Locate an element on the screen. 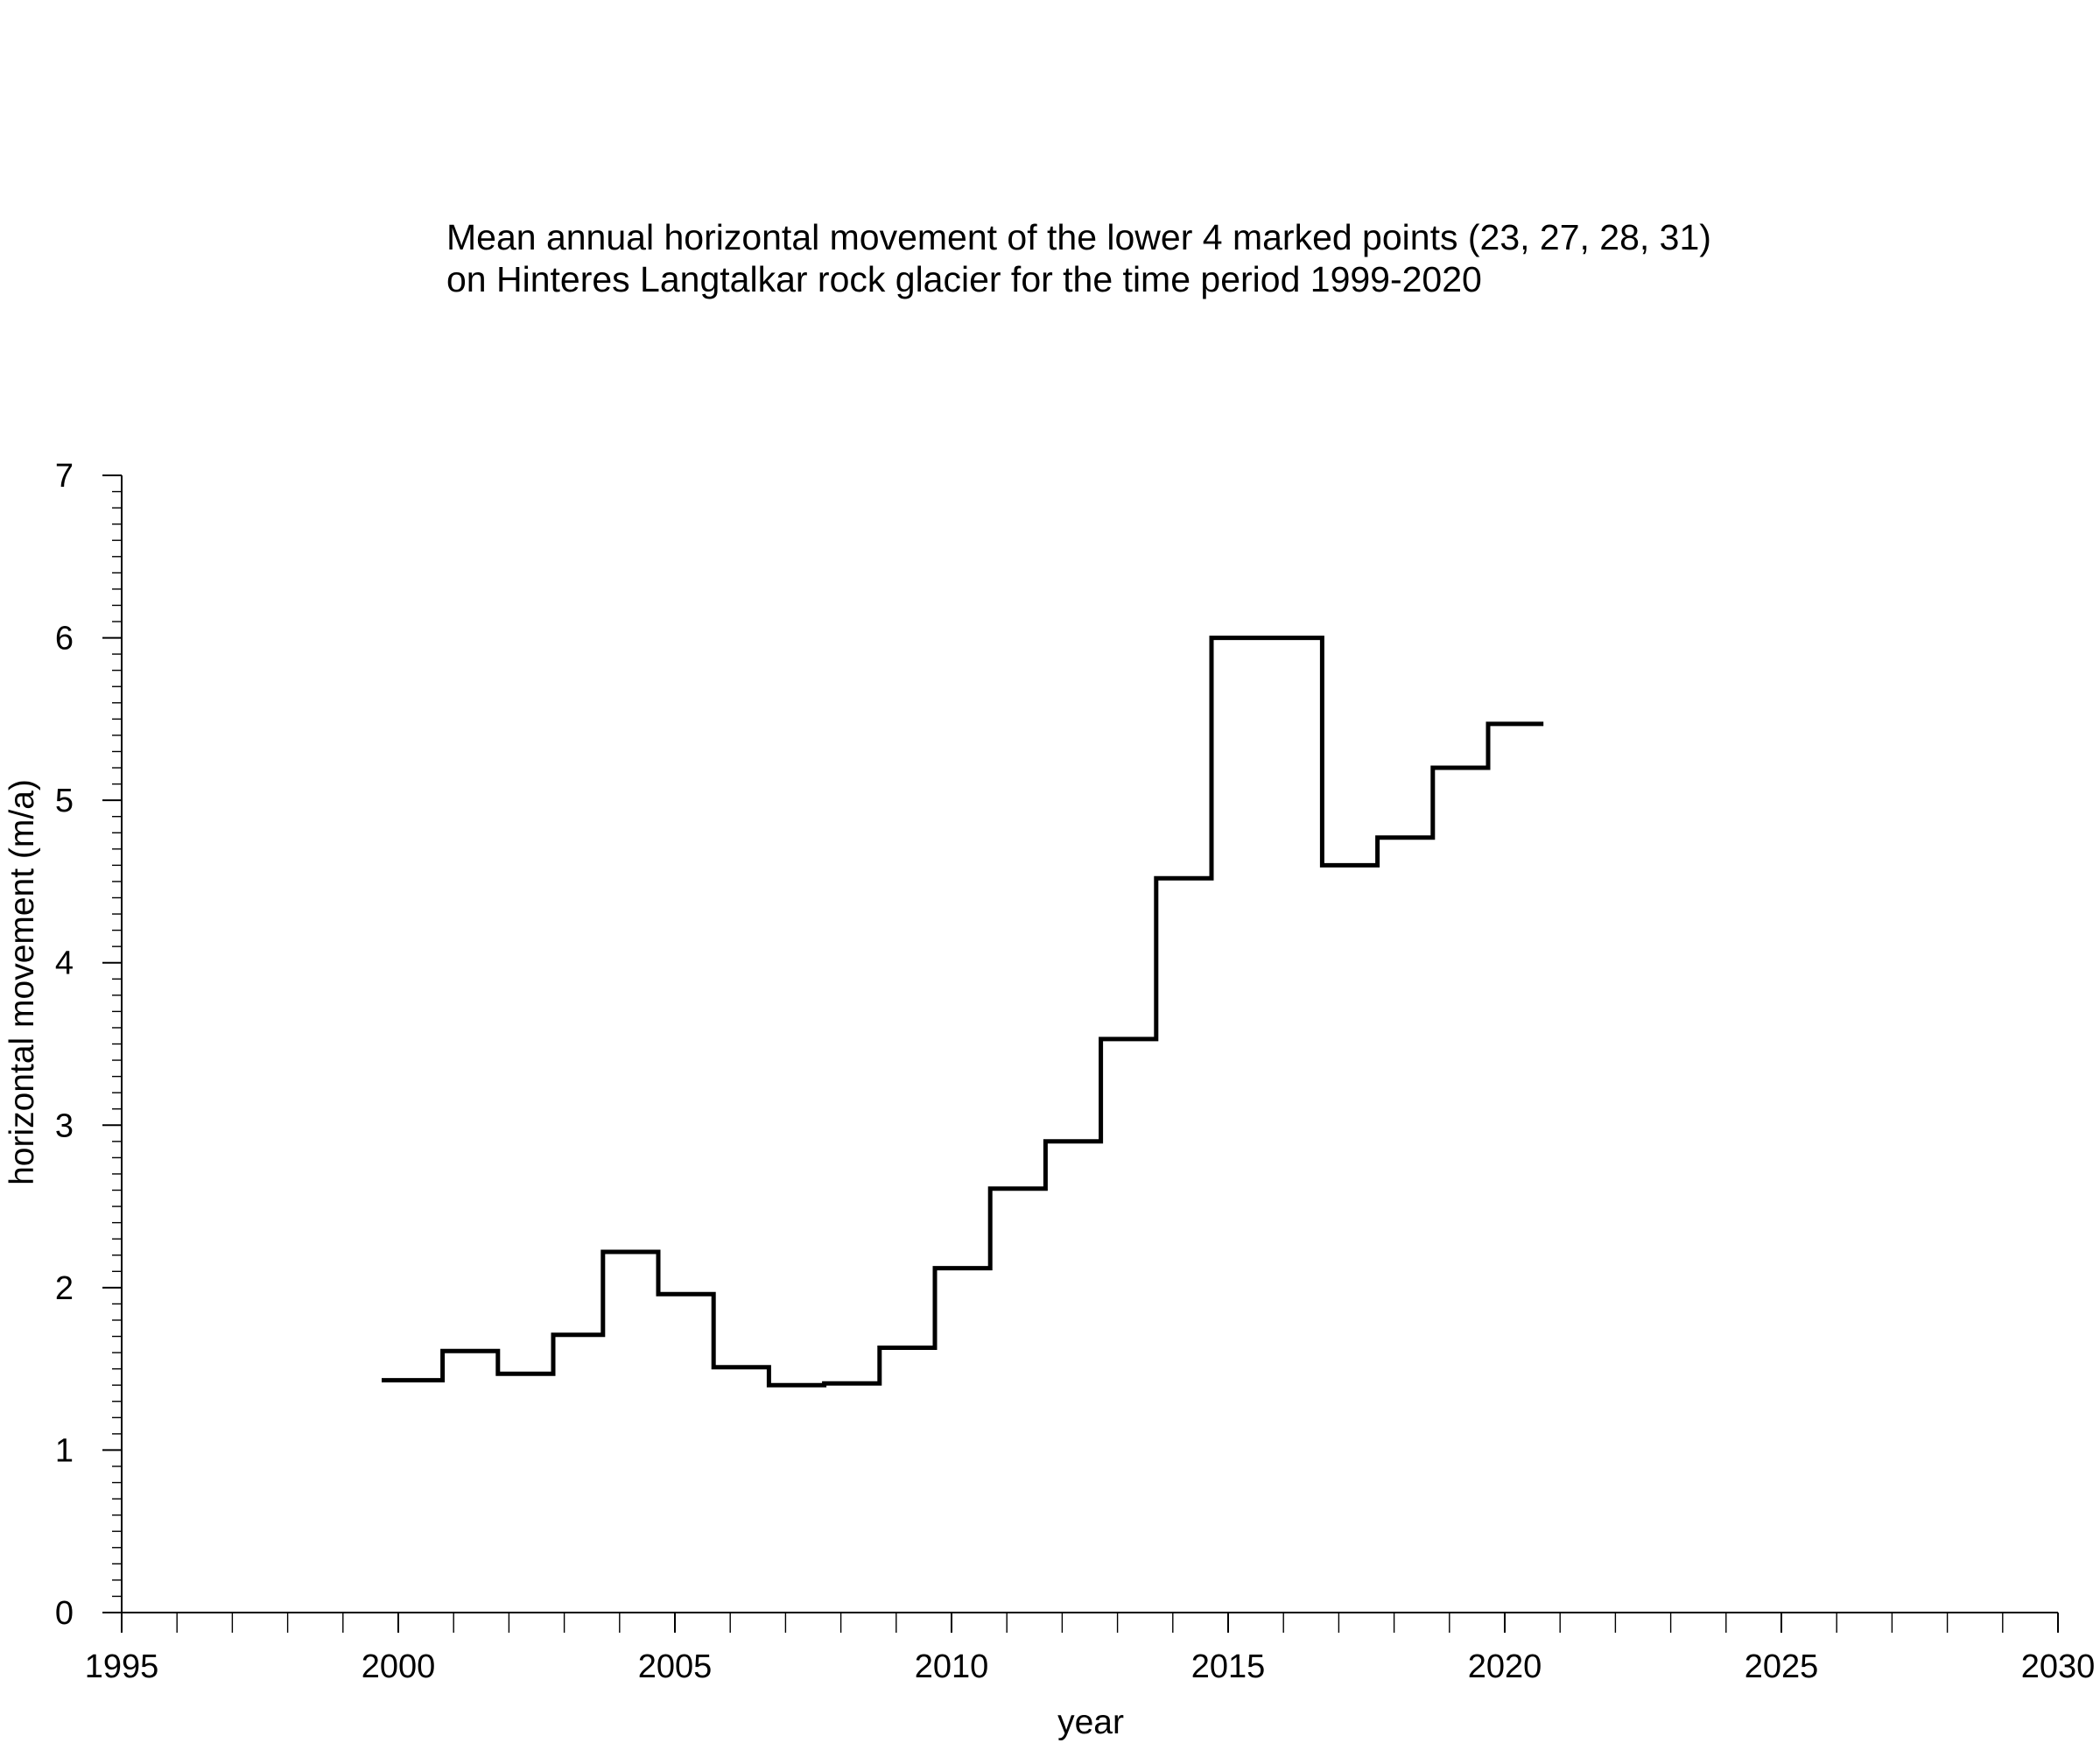 This screenshot has width=2100, height=1743. y-axis-label: horizontal movement (m/a) is located at coordinates (22, 982).